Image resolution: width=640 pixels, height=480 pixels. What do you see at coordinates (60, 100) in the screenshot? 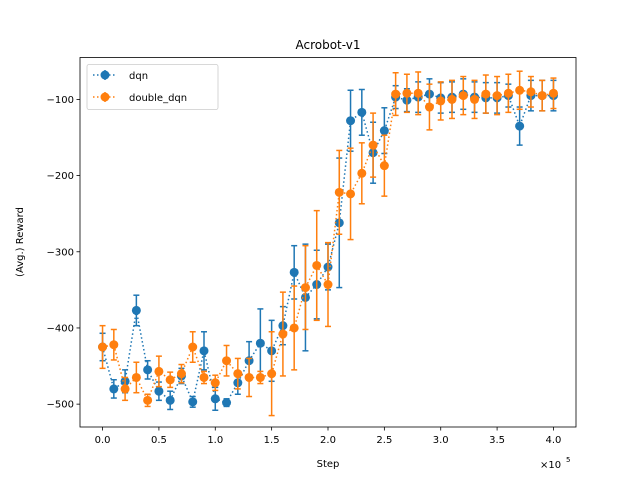
I see `y-tick-label: −100` at bounding box center [60, 100].